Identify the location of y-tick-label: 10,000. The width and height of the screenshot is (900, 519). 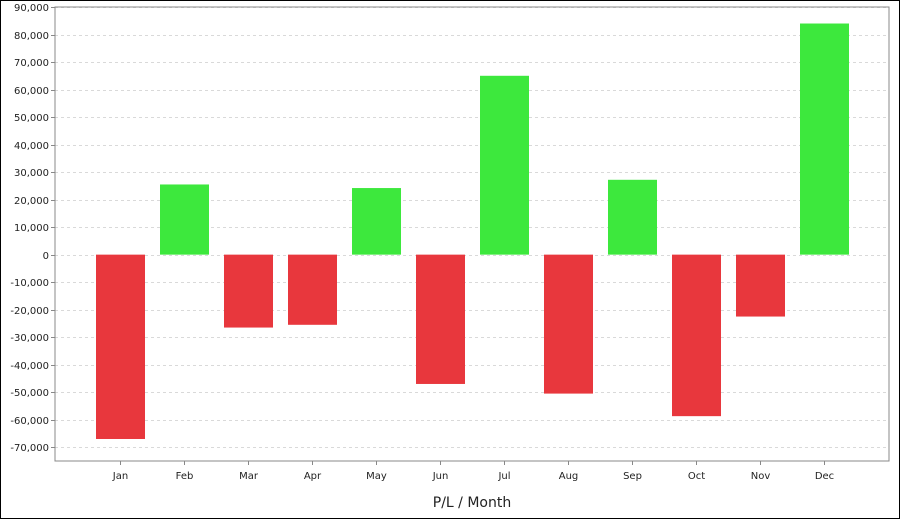
(31, 228).